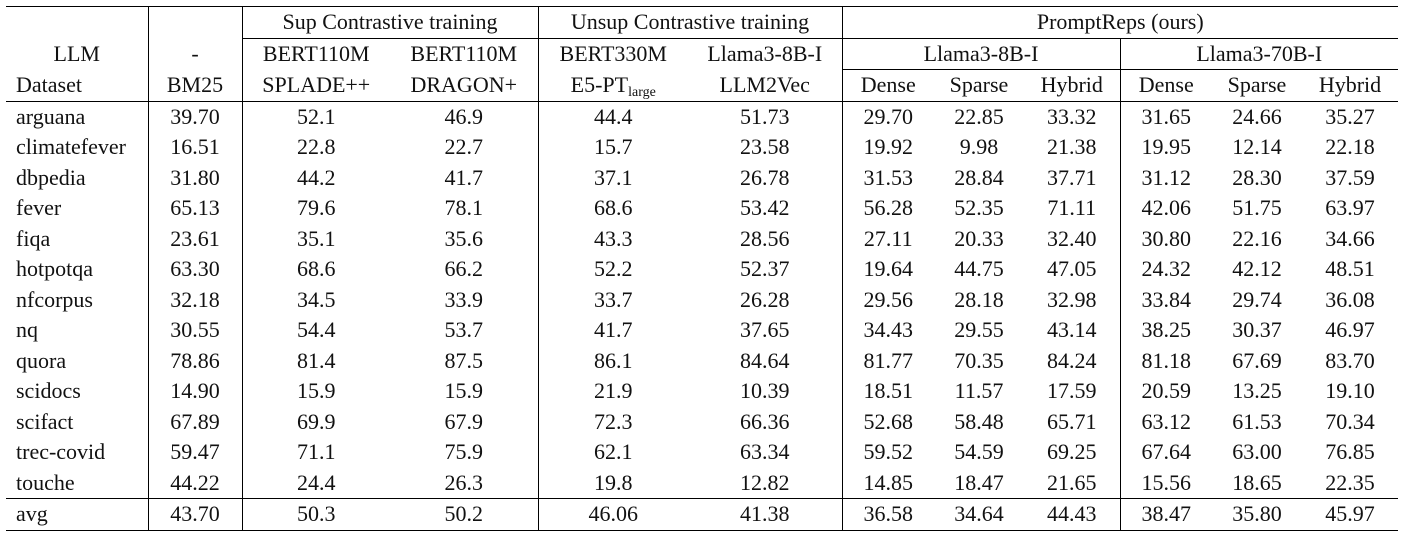  I want to click on dataset-name: fiqa, so click(33, 238).